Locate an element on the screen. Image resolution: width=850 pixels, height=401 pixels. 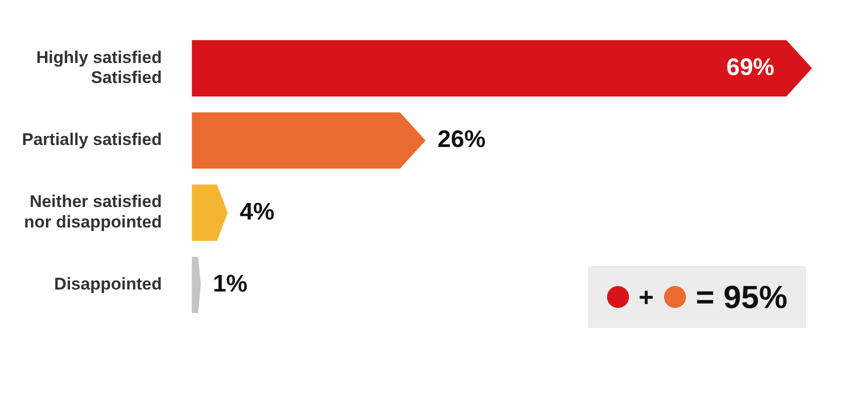
y-tick-label: Highly satisfied Satisfied is located at coordinates (99, 68).